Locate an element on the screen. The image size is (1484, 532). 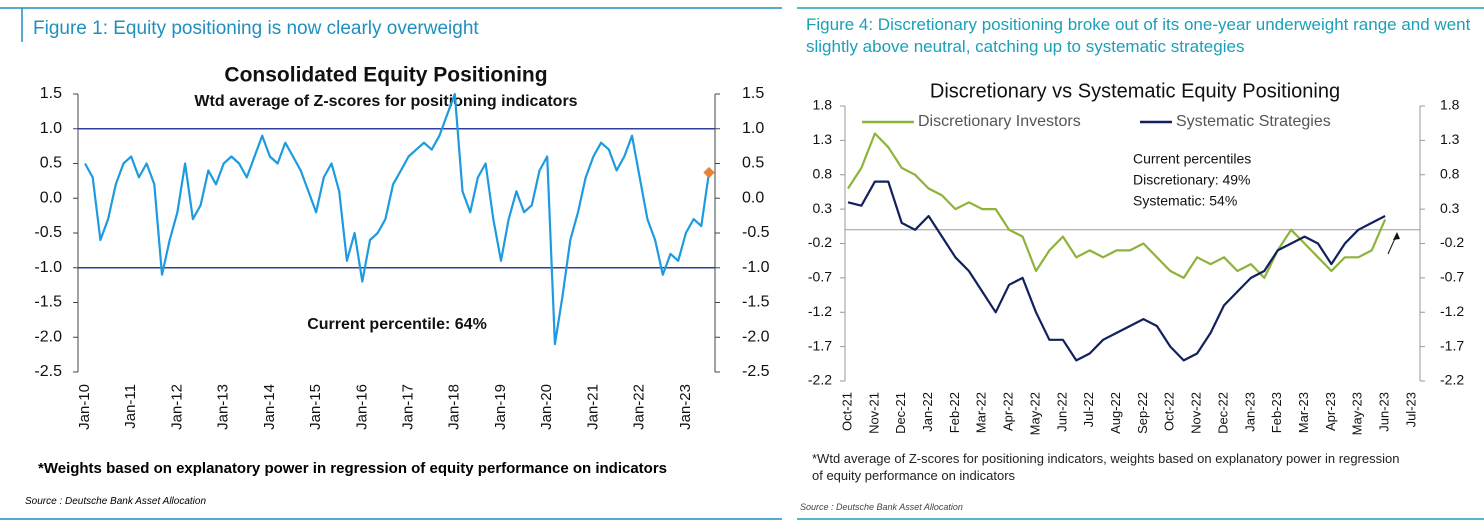
x-tick-label: Jan-20 is located at coordinates (546, 407).